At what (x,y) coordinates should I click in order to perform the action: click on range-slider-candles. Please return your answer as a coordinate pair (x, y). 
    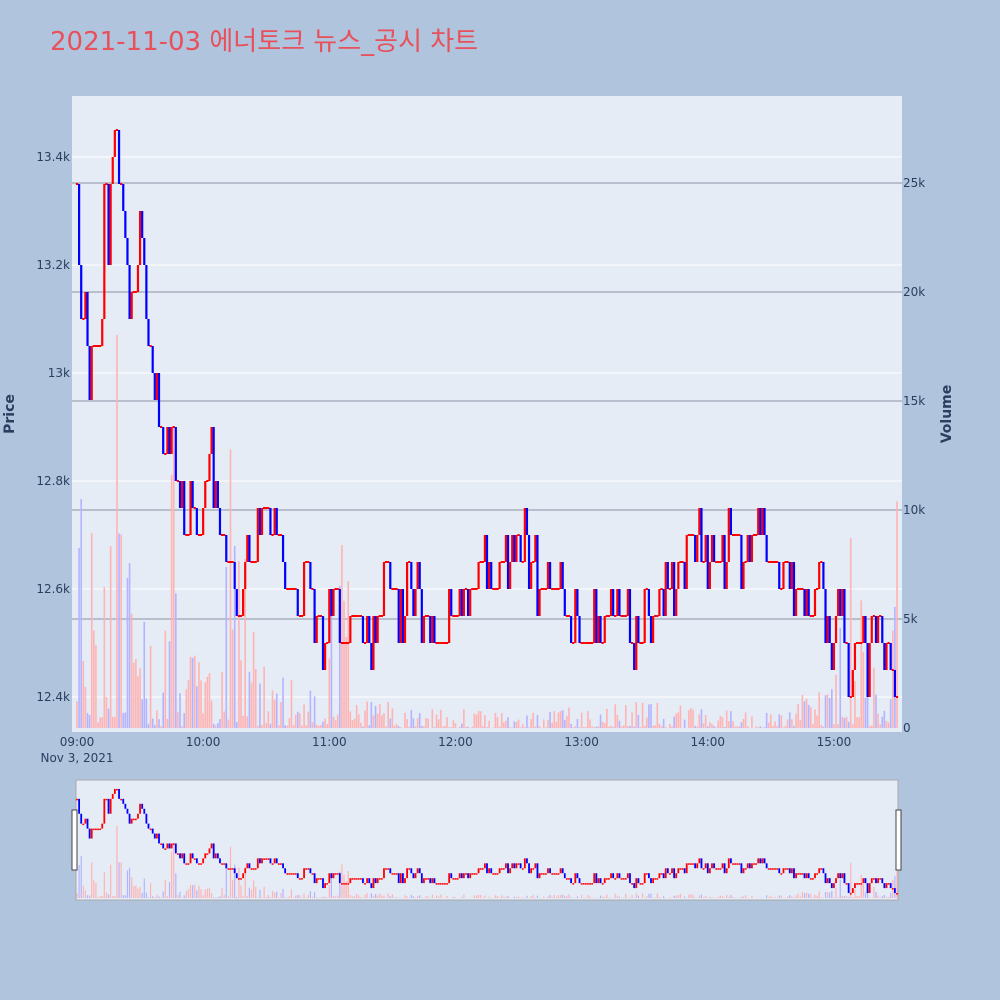
    Looking at the image, I should click on (487, 841).